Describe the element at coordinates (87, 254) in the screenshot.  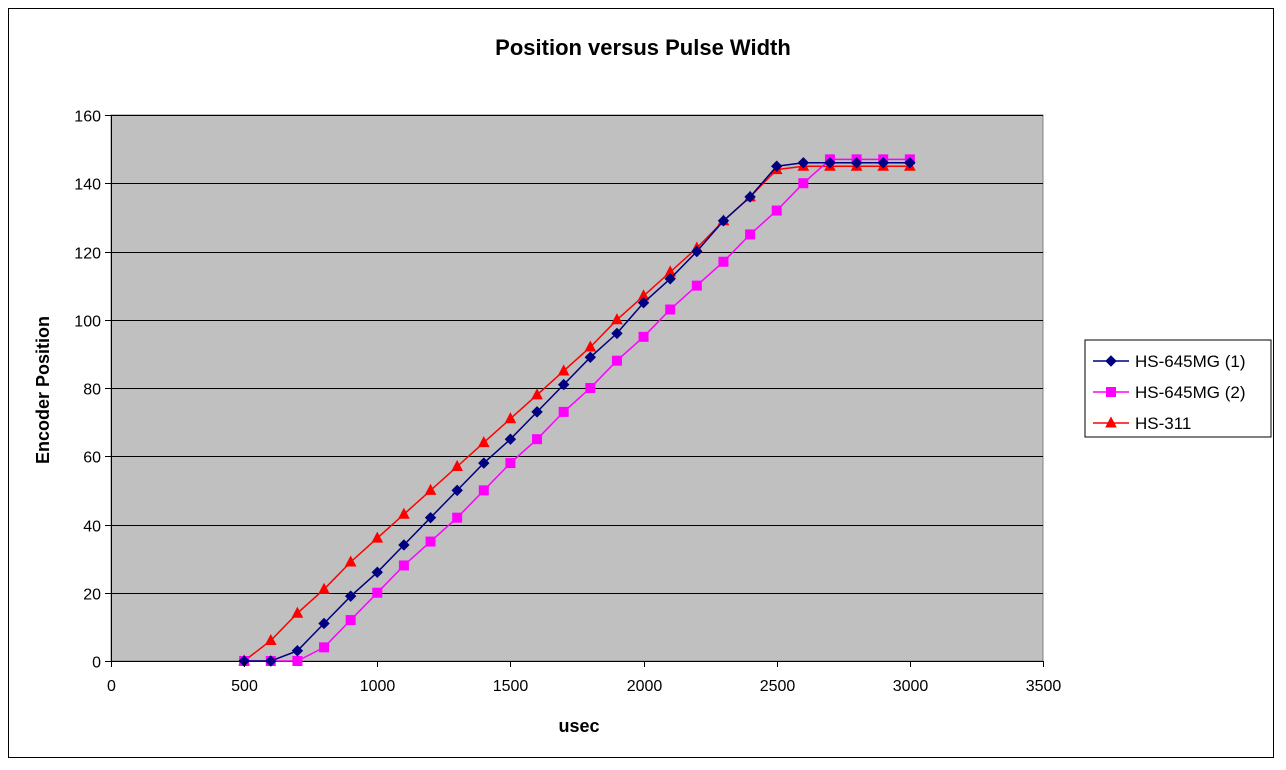
I see `y-tick-label: 120` at that location.